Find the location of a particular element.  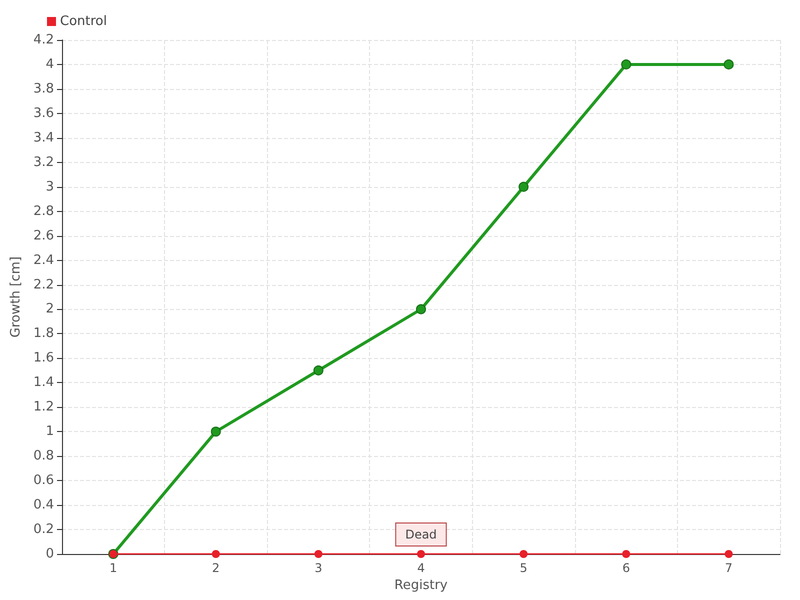

x-tick-label: 4 is located at coordinates (421, 568).